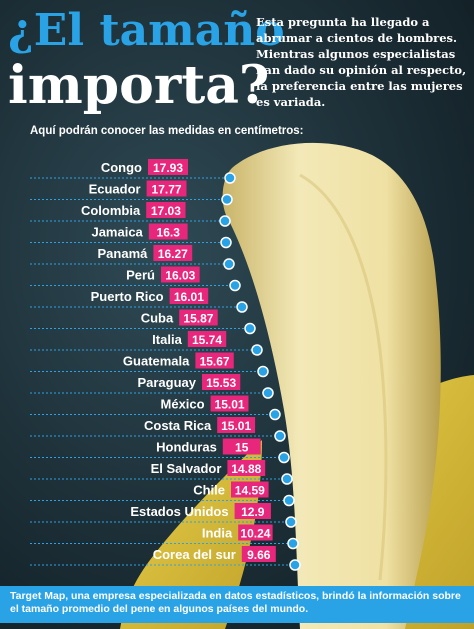 The image size is (474, 629). Describe the element at coordinates (178, 425) in the screenshot. I see `category-label: Costa Rica` at that location.